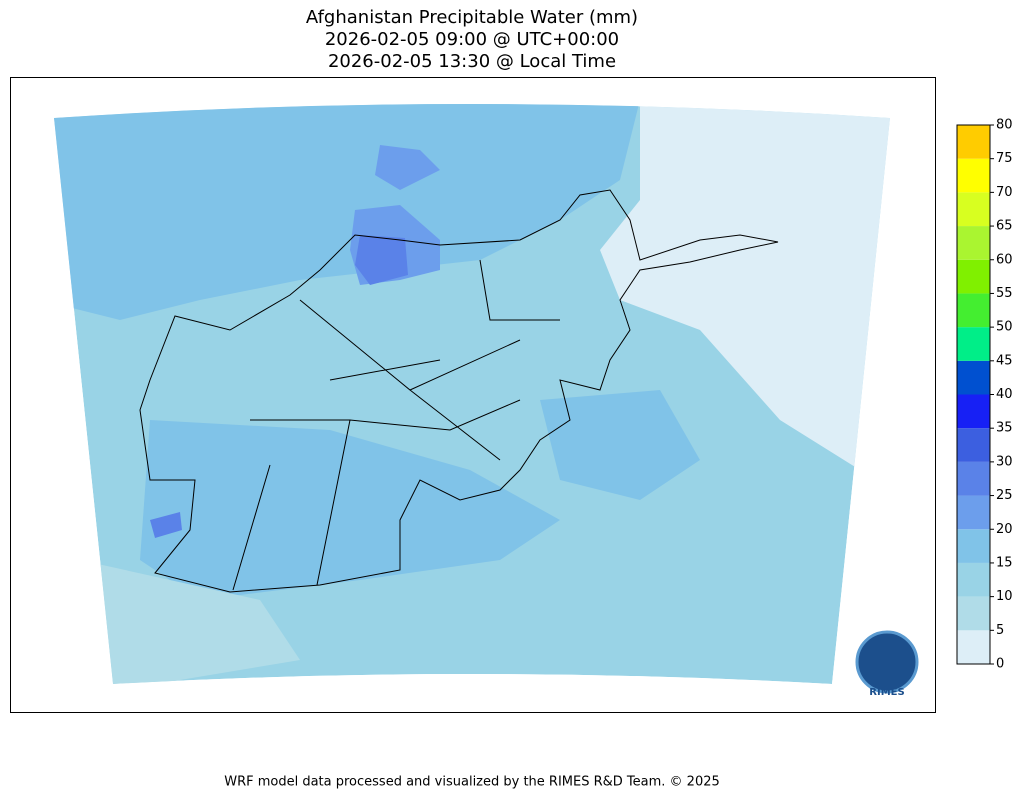 The width and height of the screenshot is (1021, 803). Describe the element at coordinates (1004, 327) in the screenshot. I see `colorbar-tick-label: 50` at that location.